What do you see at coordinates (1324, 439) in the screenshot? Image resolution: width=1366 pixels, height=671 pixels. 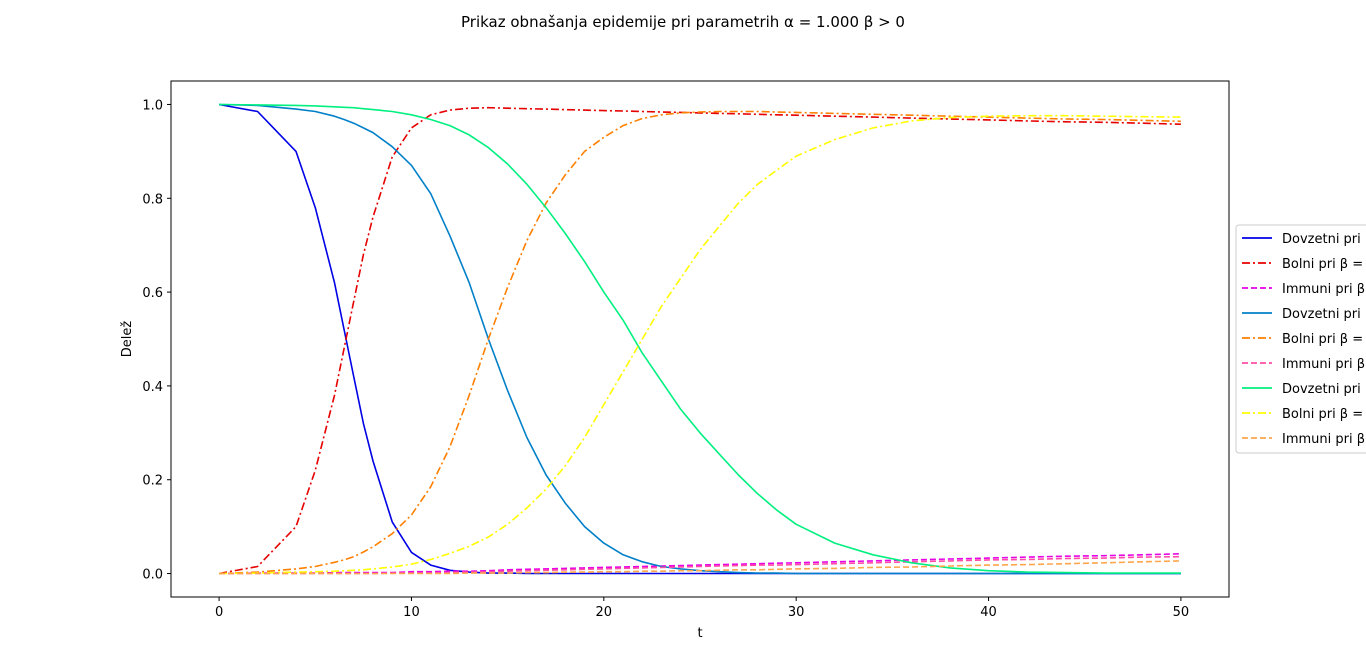 I see `legend-label-9: Immuni pri β =` at bounding box center [1324, 439].